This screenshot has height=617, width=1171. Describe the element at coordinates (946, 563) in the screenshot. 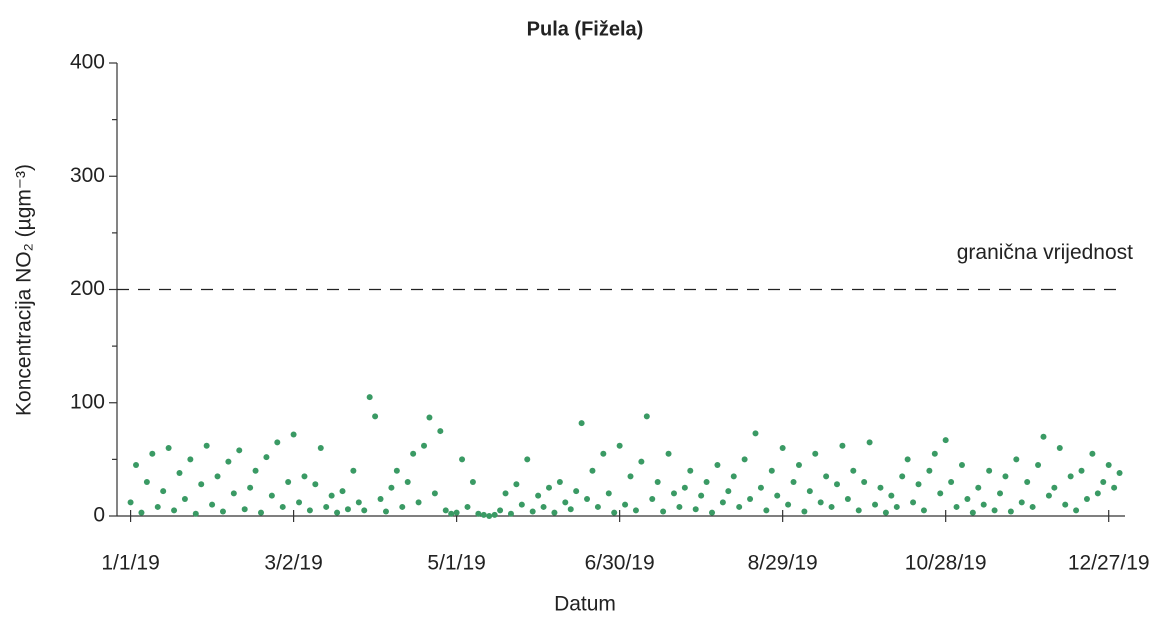

I see `x-tick-label: 10/28/19` at that location.